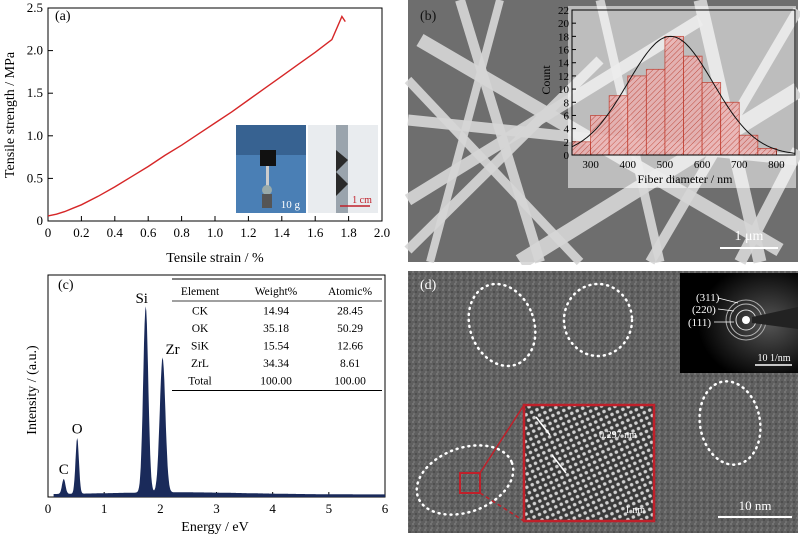 Image resolution: width=800 pixels, height=536 pixels. I want to click on table-cell: 15.54, so click(276, 347).